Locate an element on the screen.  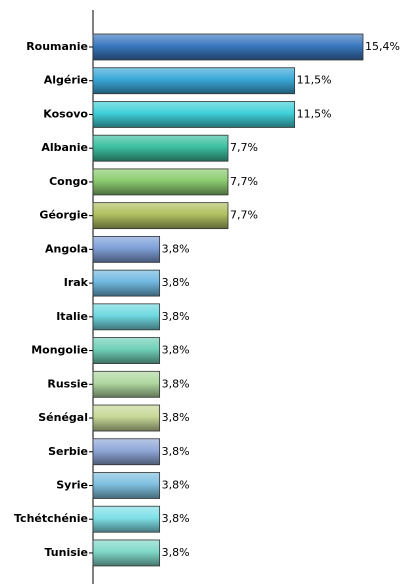
y-tick-label: Angola is located at coordinates (66, 248).